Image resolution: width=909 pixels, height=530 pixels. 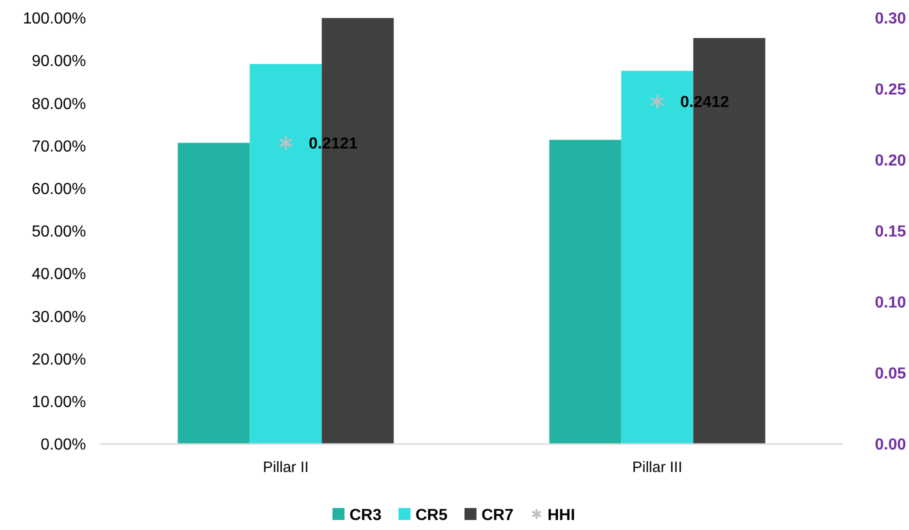 I want to click on y-tick-label: 70.00%, so click(x=59, y=147).